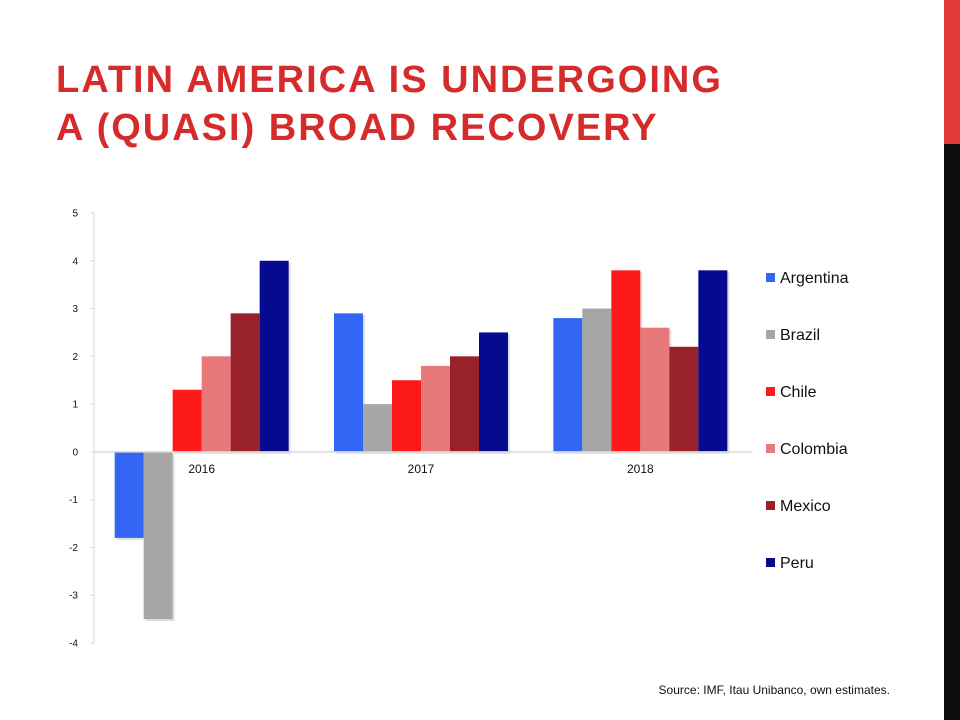  I want to click on legend-label-peru: Peru, so click(797, 563).